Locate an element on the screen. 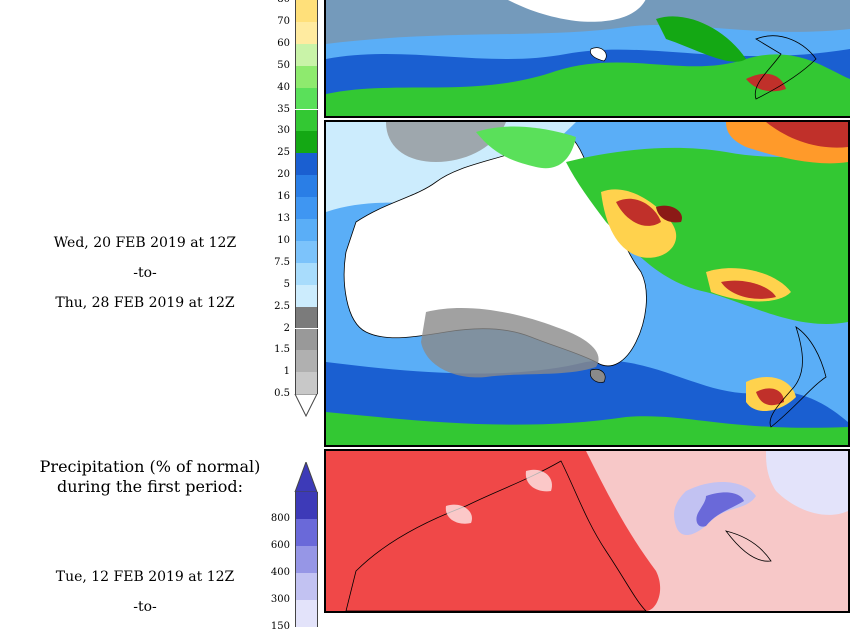  precip-scale-tick: 25 is located at coordinates (283, 153).